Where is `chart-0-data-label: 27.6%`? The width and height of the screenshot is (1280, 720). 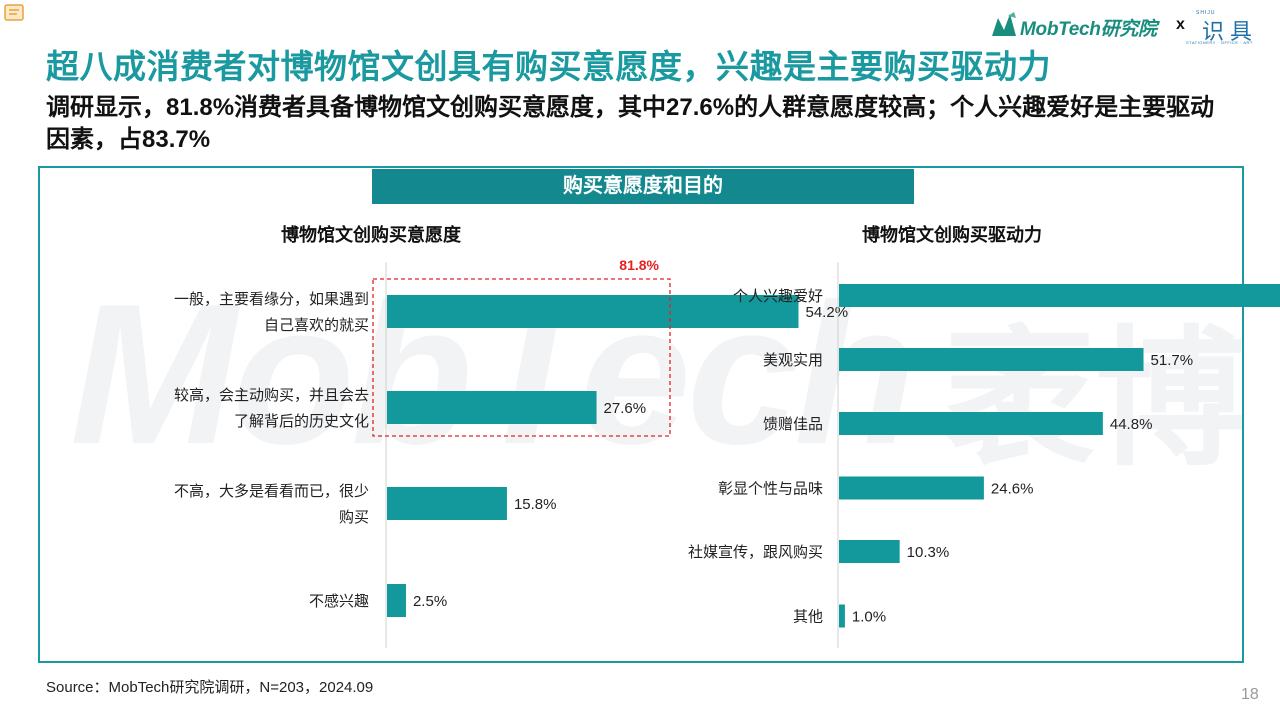 chart-0-data-label: 27.6% is located at coordinates (625, 408).